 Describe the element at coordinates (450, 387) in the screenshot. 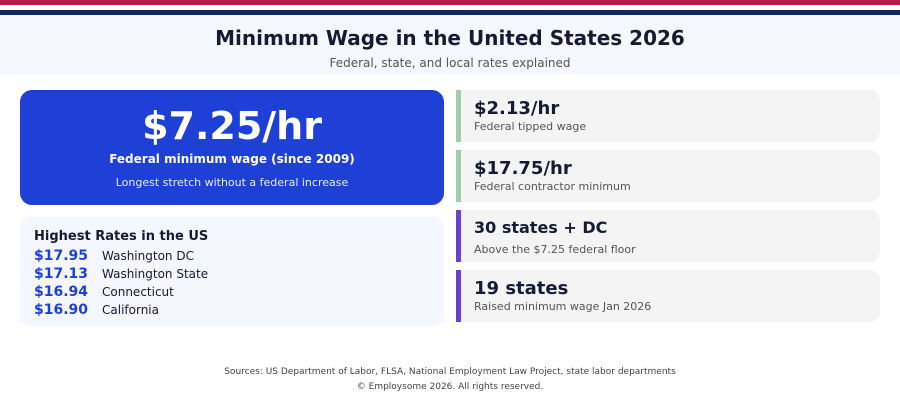

I see `footer-copyright: © Employsome 2026. All rights reserved.` at that location.